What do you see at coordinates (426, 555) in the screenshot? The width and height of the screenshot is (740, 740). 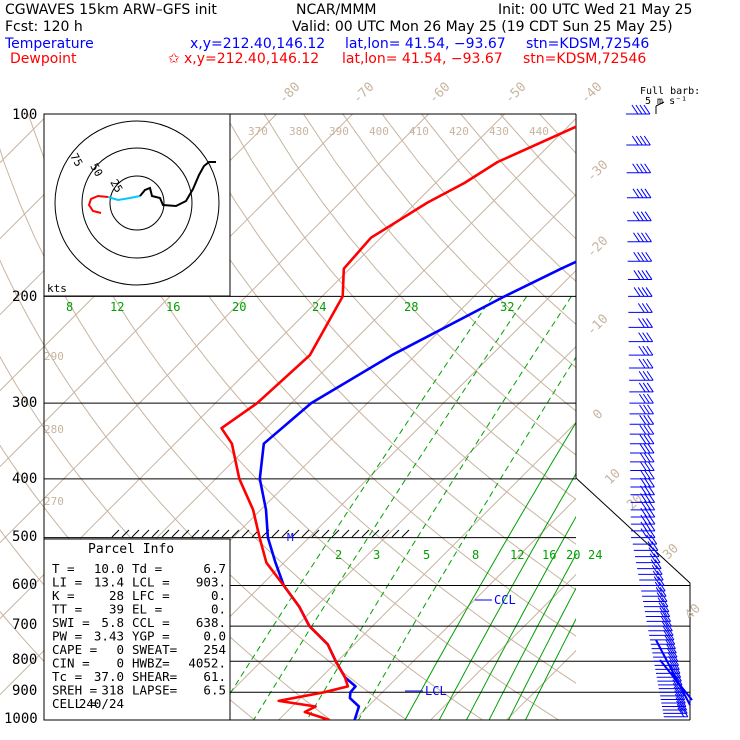 I see `mixing-ratio-label: 5` at bounding box center [426, 555].